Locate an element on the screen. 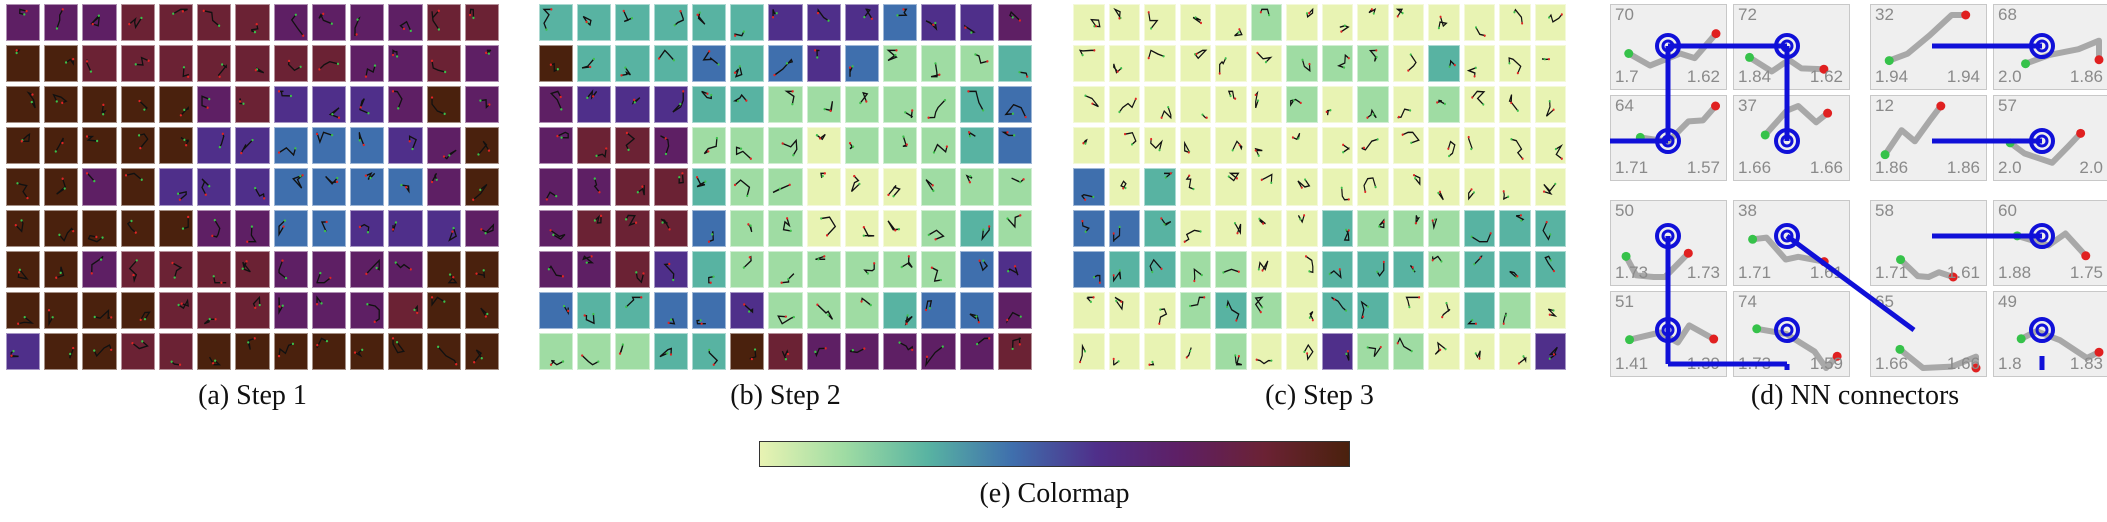  nn-cell-right-score: 1.59 is located at coordinates (1826, 363).